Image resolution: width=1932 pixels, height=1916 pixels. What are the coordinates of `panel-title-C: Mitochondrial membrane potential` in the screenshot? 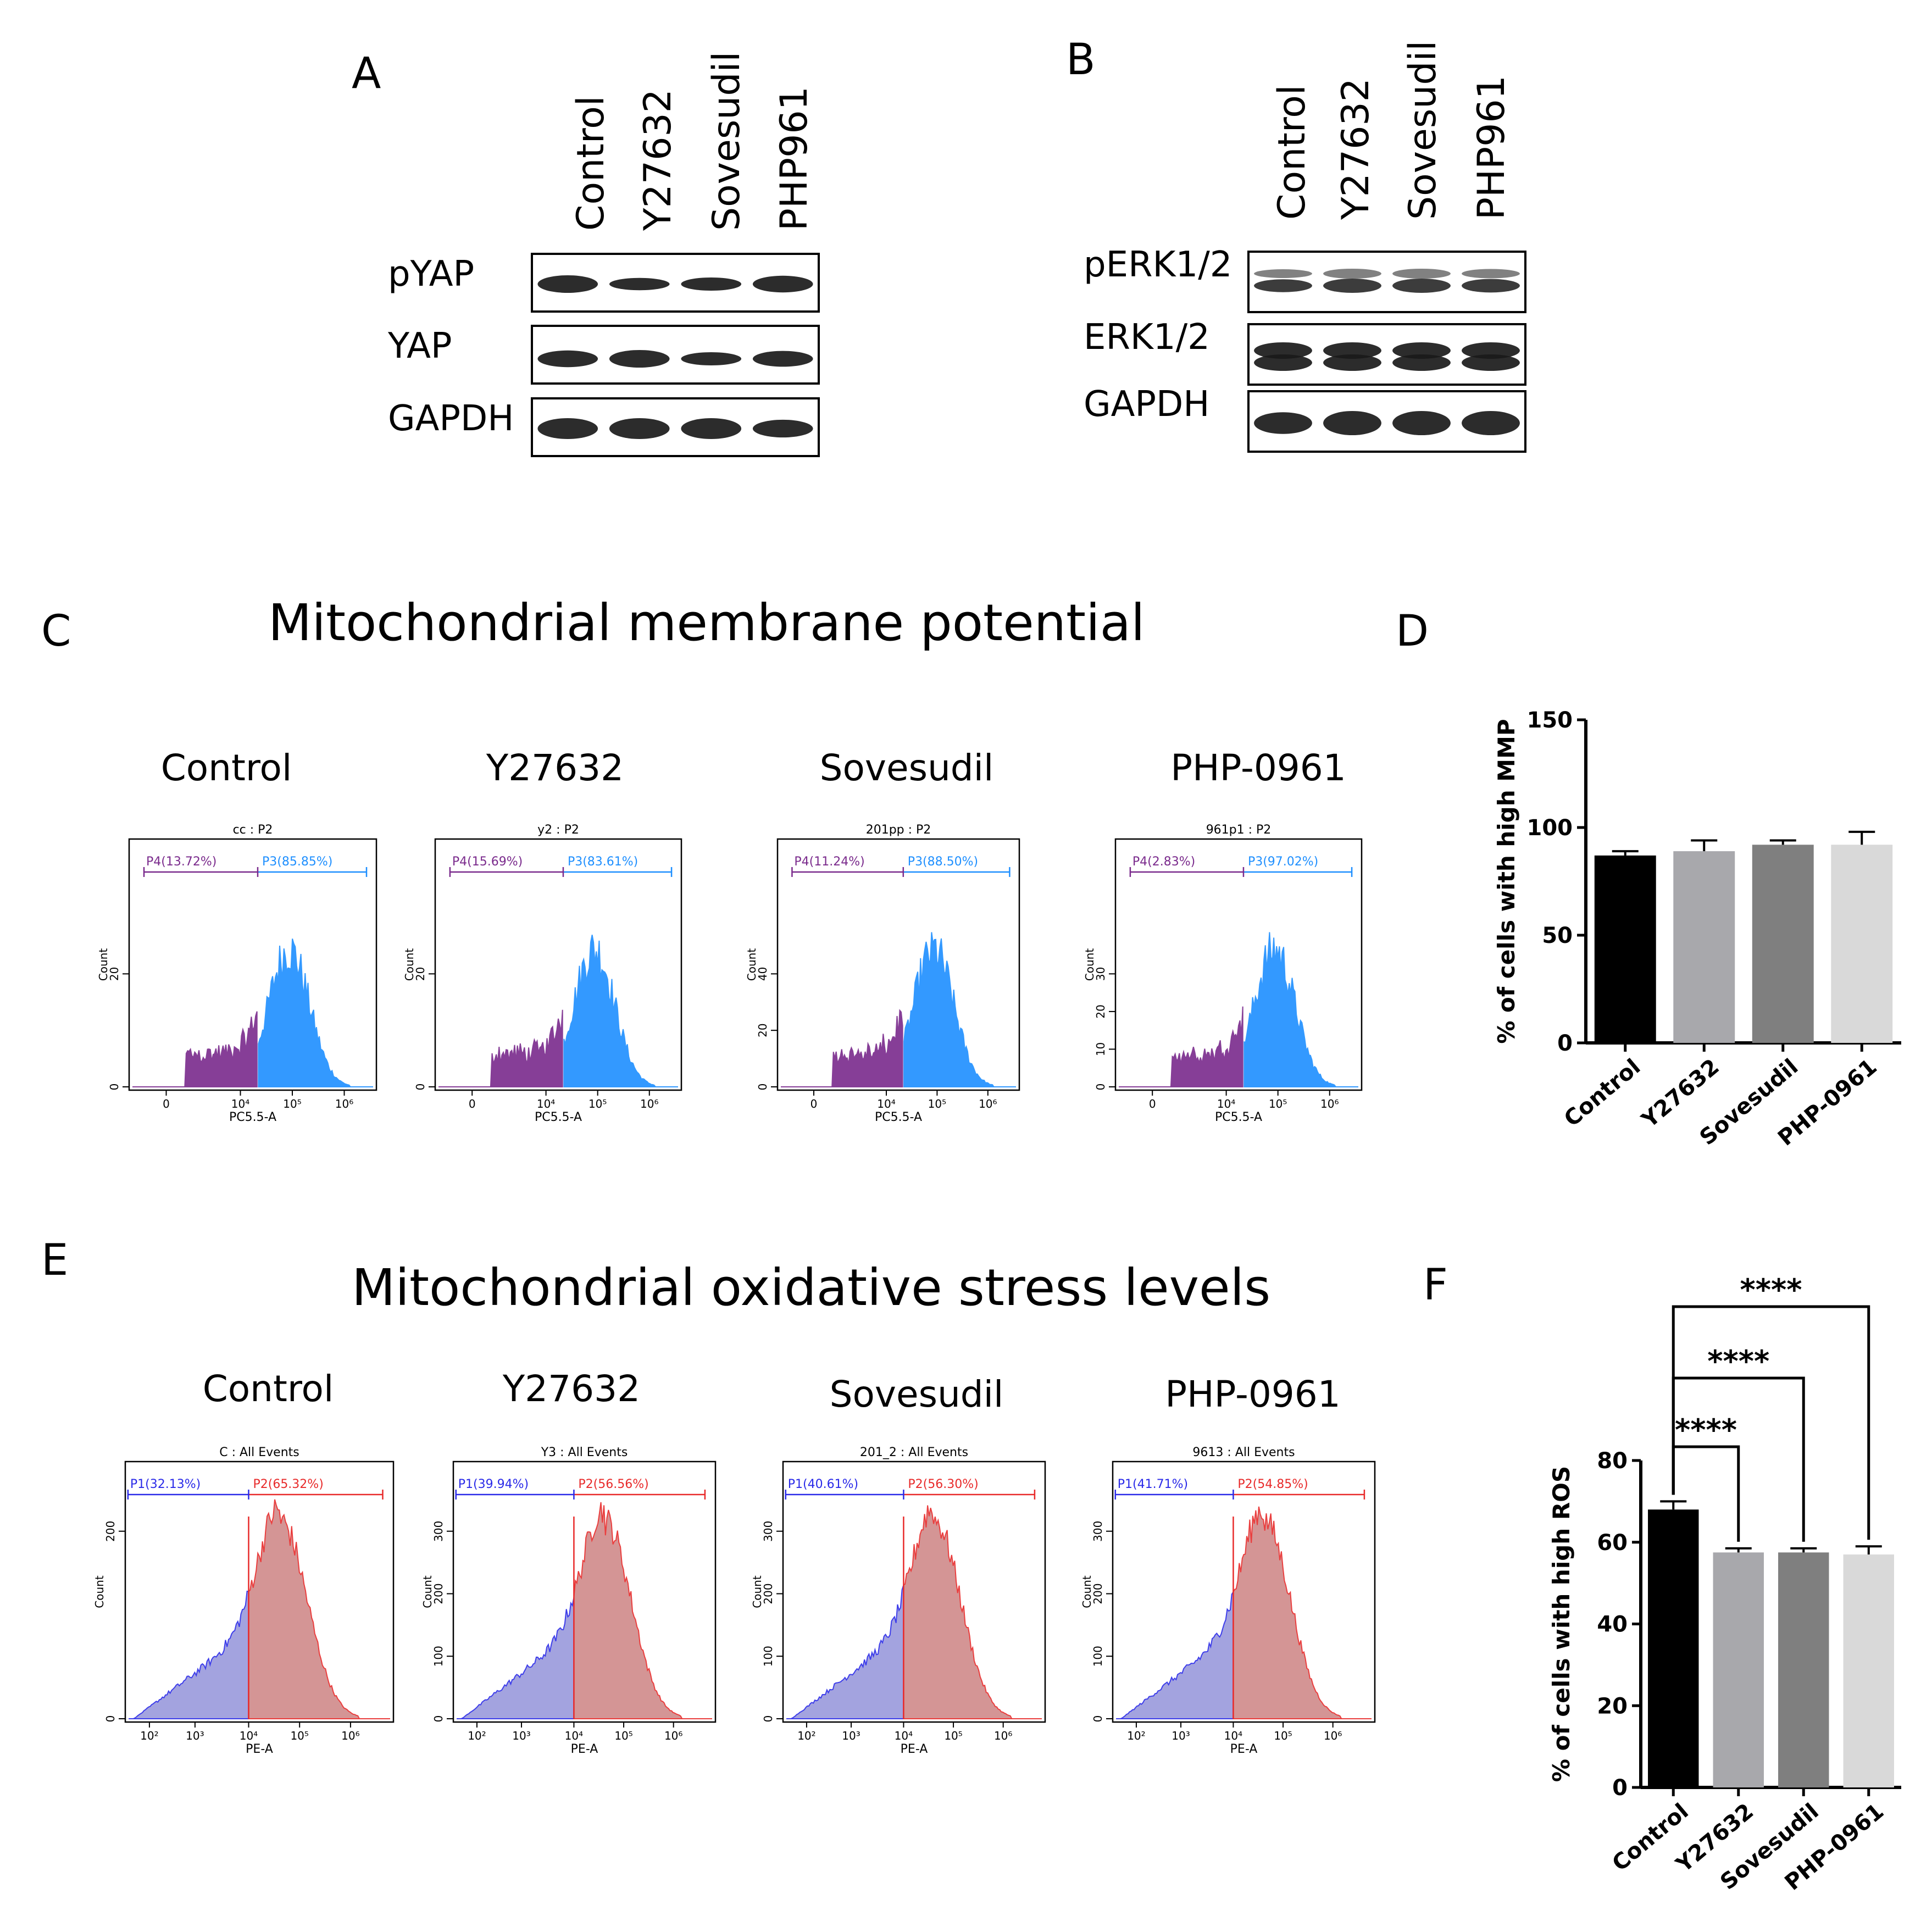 It's located at (706, 622).